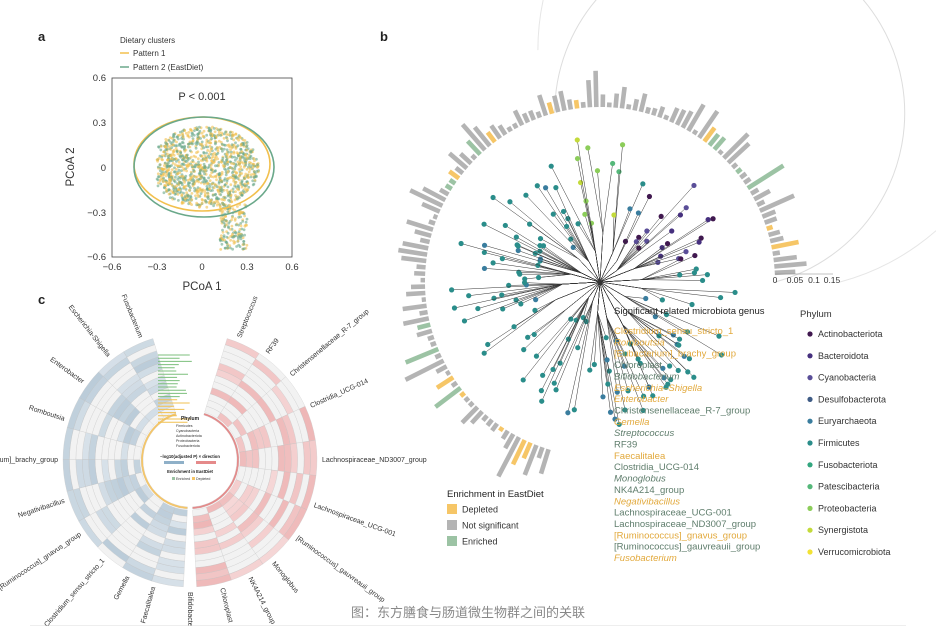 The height and width of the screenshot is (626, 936). I want to click on genus-item: Enterobacter, so click(641, 399).